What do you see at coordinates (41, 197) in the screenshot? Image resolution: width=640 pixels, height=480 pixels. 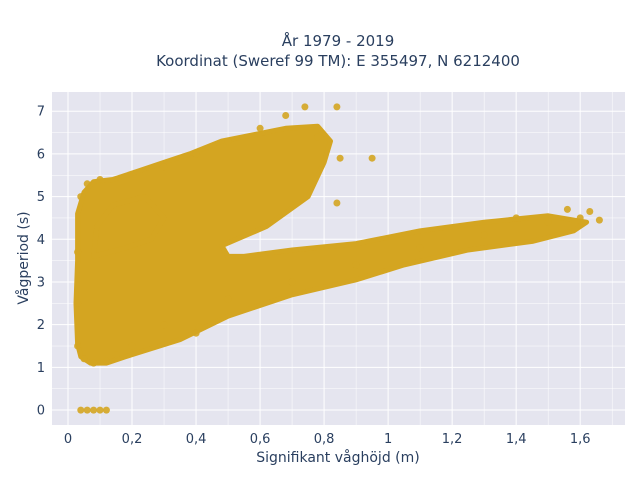 I see `y-tick-label: 5` at bounding box center [41, 197].